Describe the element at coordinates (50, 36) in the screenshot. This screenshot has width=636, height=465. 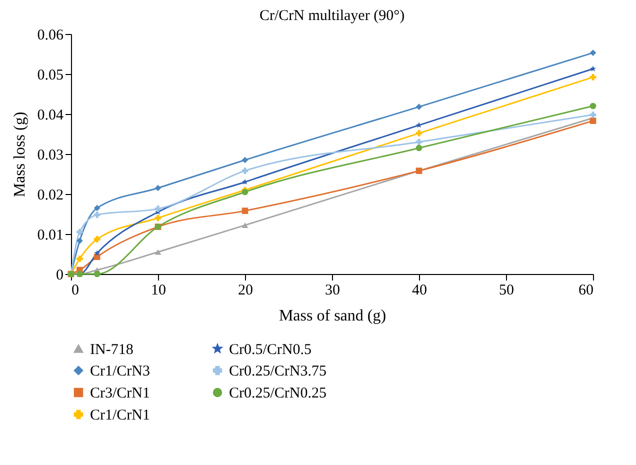
I see `y-tick-label: 0.06` at that location.